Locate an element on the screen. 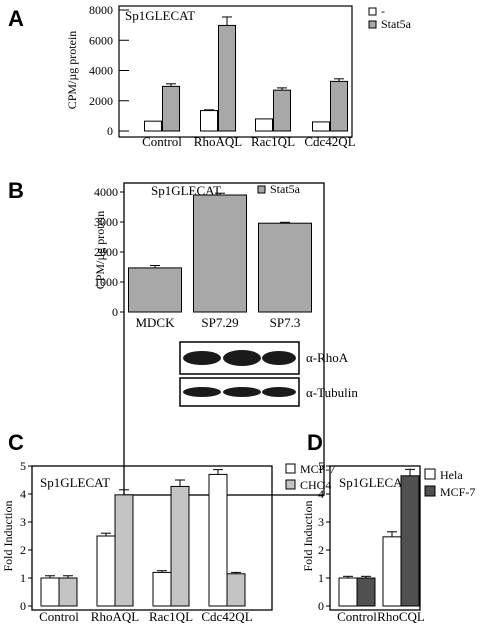 The width and height of the screenshot is (499, 629). y-axis-label-c: Fold Induction is located at coordinates (8, 536).